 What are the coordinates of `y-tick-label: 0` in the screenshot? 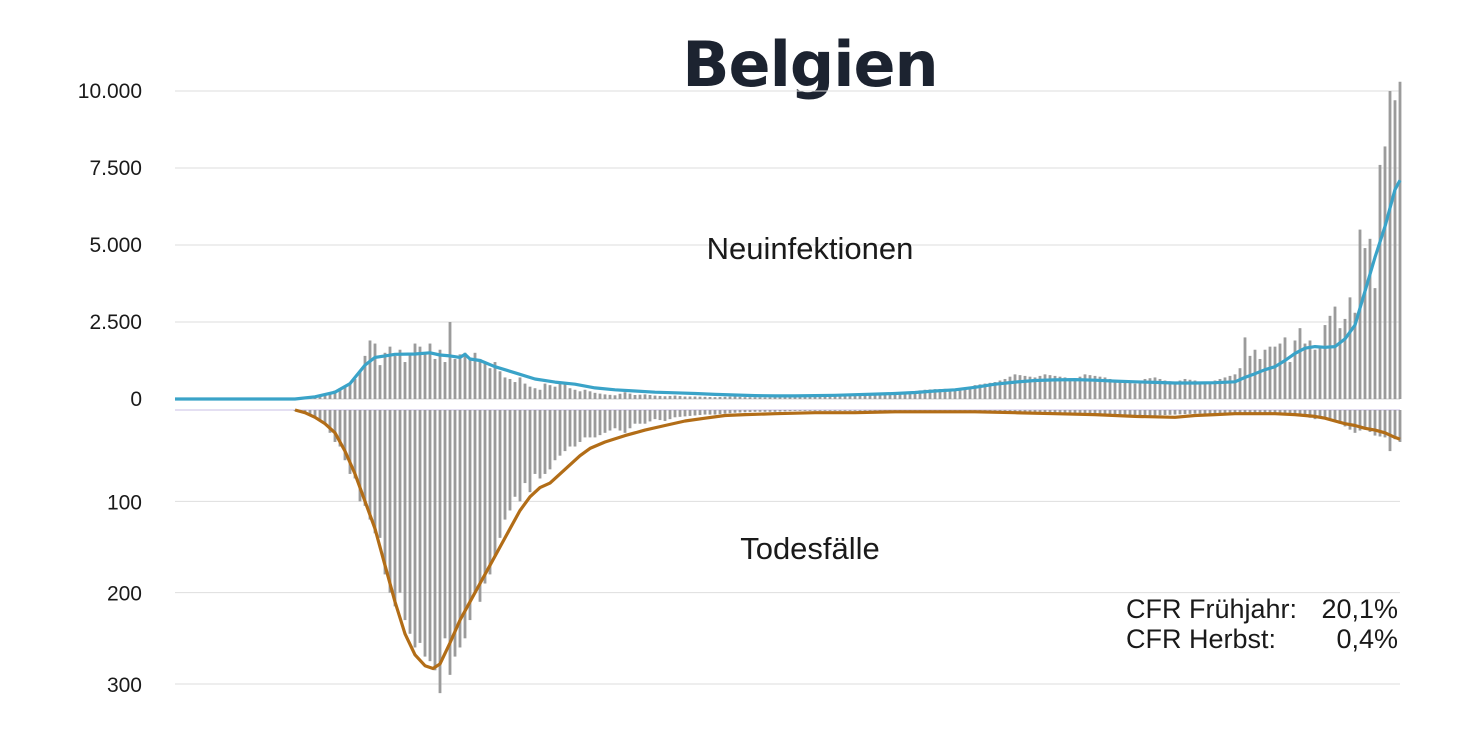 It's located at (136, 399).